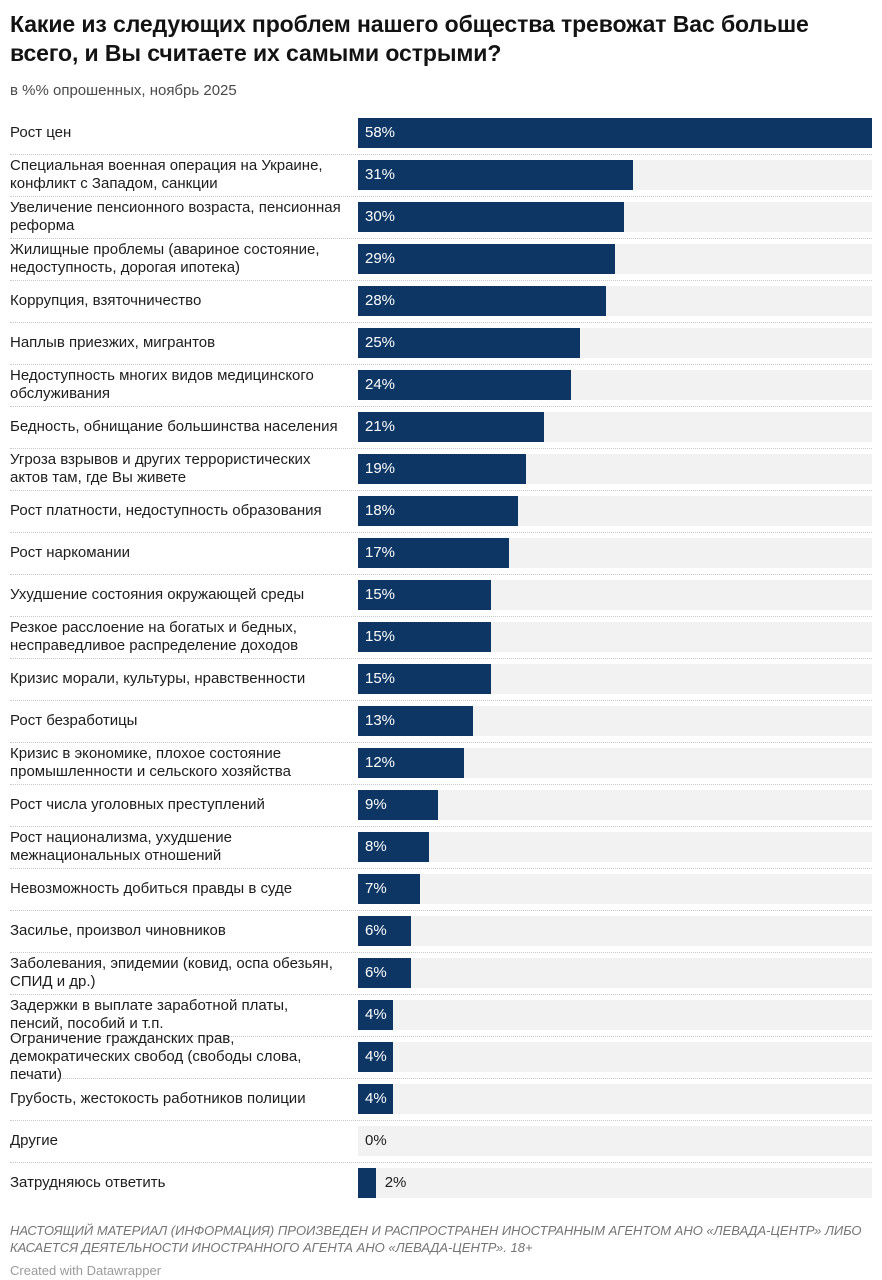 Image resolution: width=882 pixels, height=1280 pixels. I want to click on category-label: Наплыв приезжих, мигрантов, so click(113, 343).